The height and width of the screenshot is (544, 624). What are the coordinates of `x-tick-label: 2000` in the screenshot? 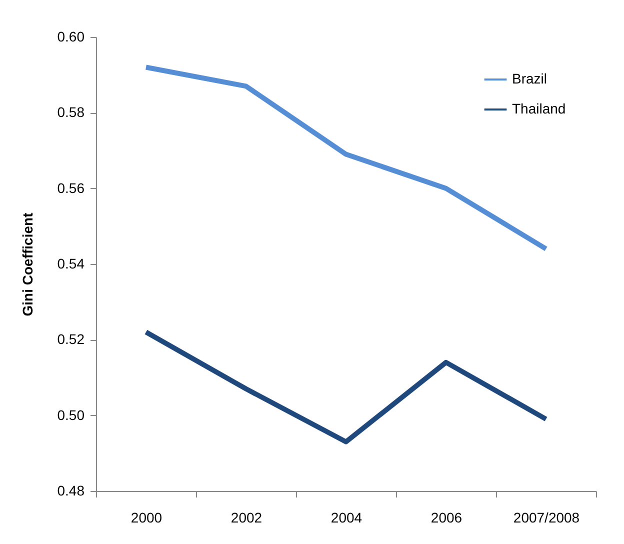 It's located at (146, 518).